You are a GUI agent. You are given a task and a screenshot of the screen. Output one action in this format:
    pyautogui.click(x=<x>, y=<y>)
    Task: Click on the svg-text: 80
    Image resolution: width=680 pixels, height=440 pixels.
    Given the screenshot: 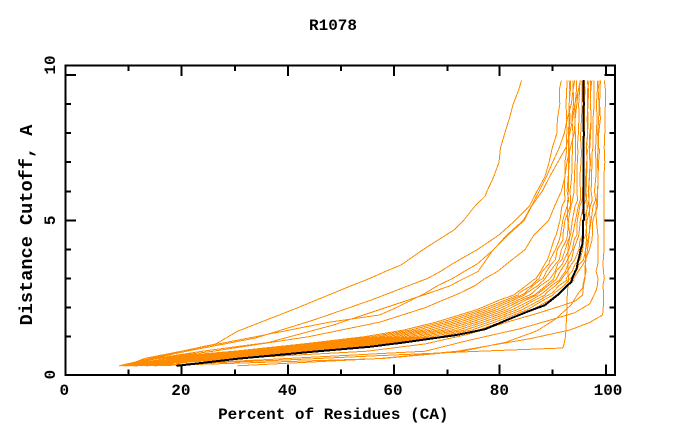 What is the action you would take?
    pyautogui.click(x=499, y=391)
    